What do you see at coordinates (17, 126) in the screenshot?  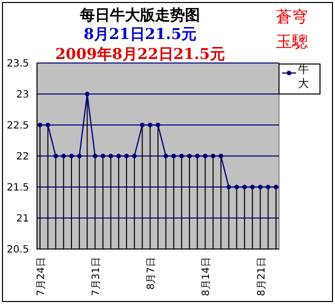 I see `y-tick-label: 22.5` at bounding box center [17, 126].